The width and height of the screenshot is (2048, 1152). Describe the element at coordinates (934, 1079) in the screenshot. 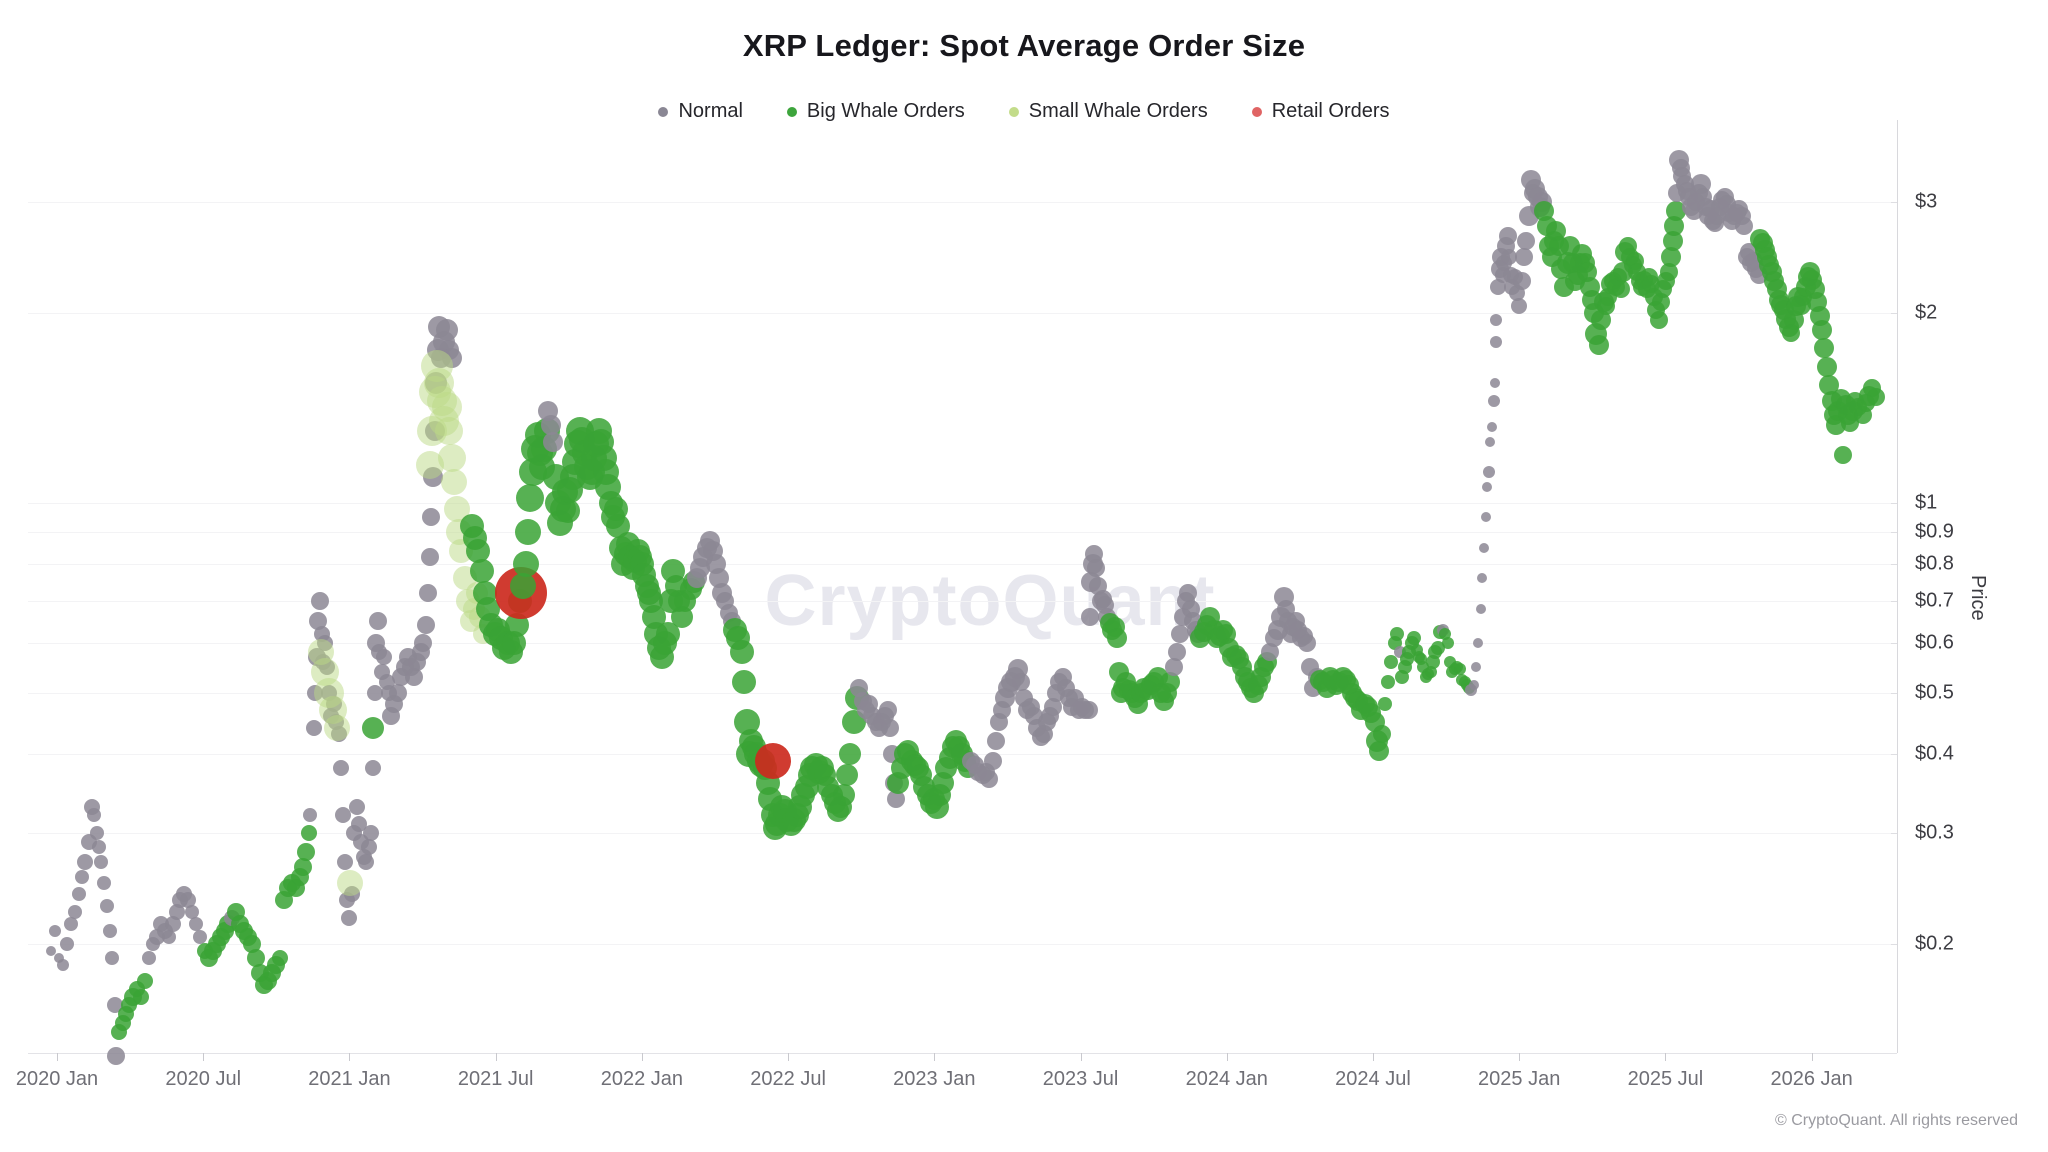

I see `x-tick-label: 2023 Jan` at that location.